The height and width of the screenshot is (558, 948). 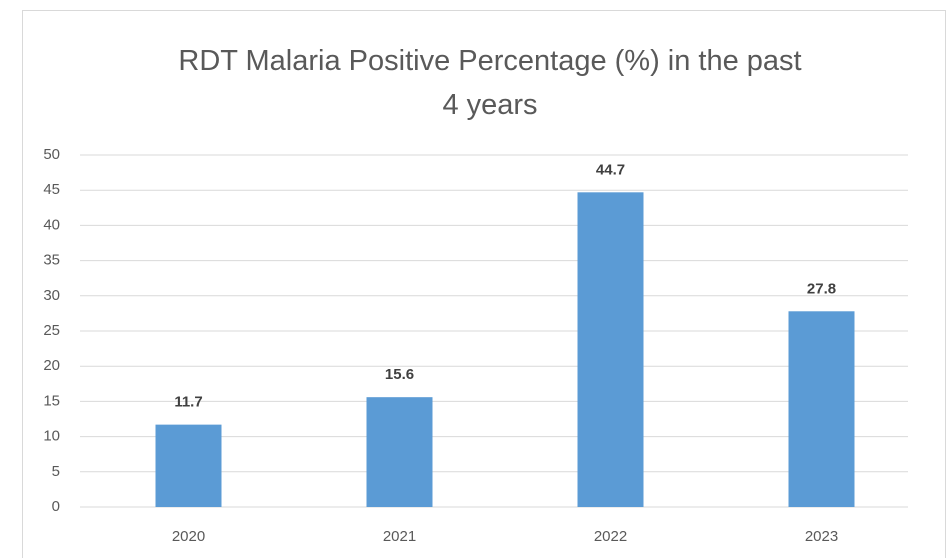 I want to click on value-label: 15.6, so click(x=399, y=374).